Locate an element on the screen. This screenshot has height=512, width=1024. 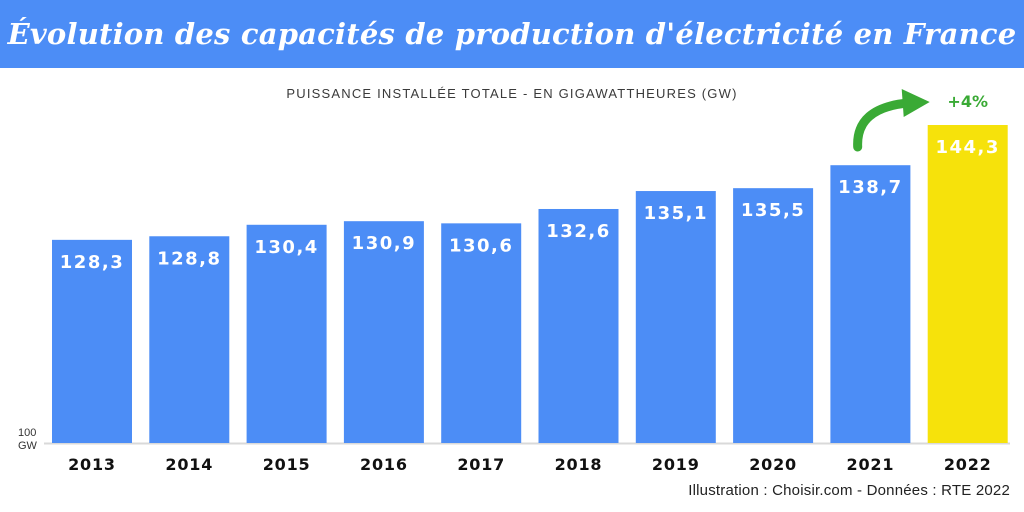
x-tick-label: 2021 is located at coordinates (871, 464).